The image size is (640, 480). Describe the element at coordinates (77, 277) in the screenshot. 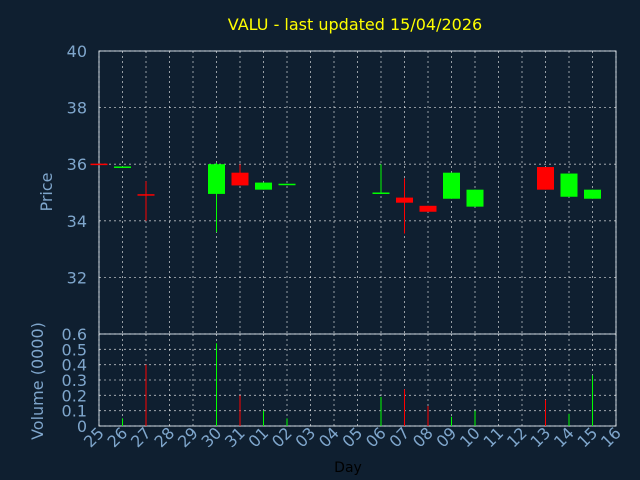

I see `y-tick-label: 32` at that location.